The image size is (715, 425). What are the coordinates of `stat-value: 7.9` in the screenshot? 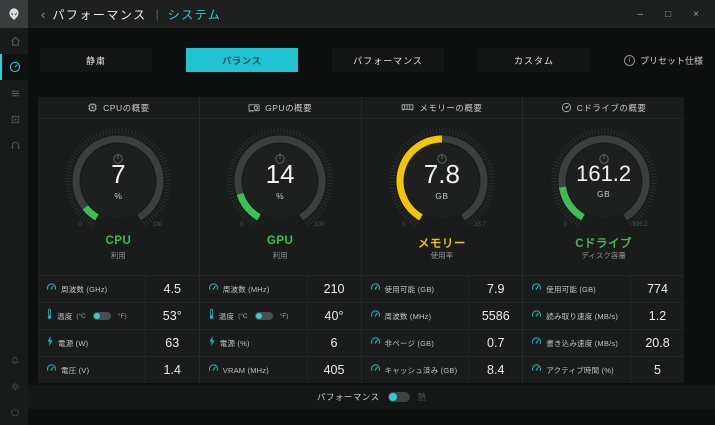 It's located at (495, 289).